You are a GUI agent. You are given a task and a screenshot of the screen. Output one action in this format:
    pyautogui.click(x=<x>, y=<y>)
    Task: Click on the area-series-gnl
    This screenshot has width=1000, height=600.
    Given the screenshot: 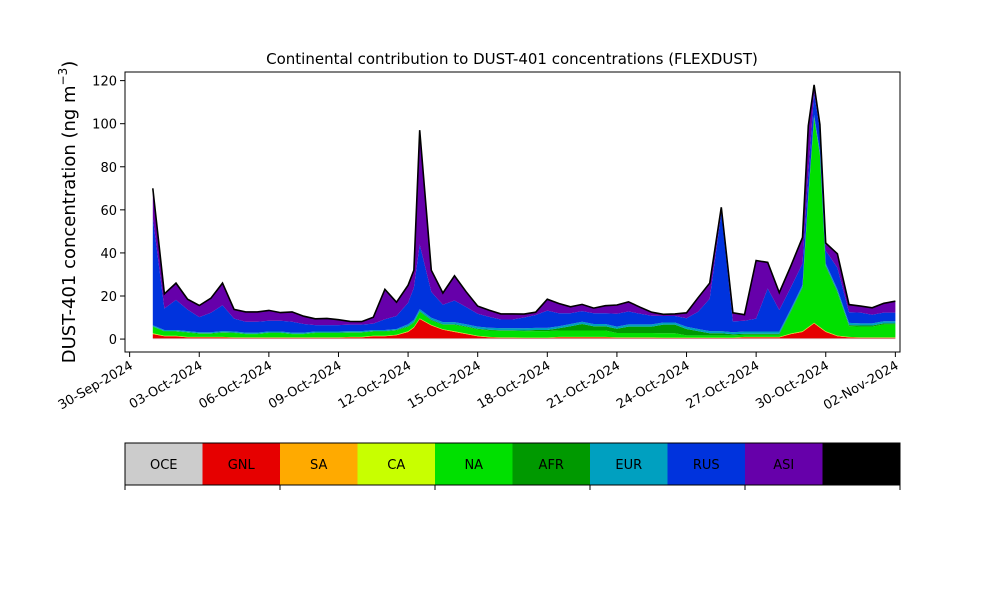 What is the action you would take?
    pyautogui.click(x=524, y=329)
    